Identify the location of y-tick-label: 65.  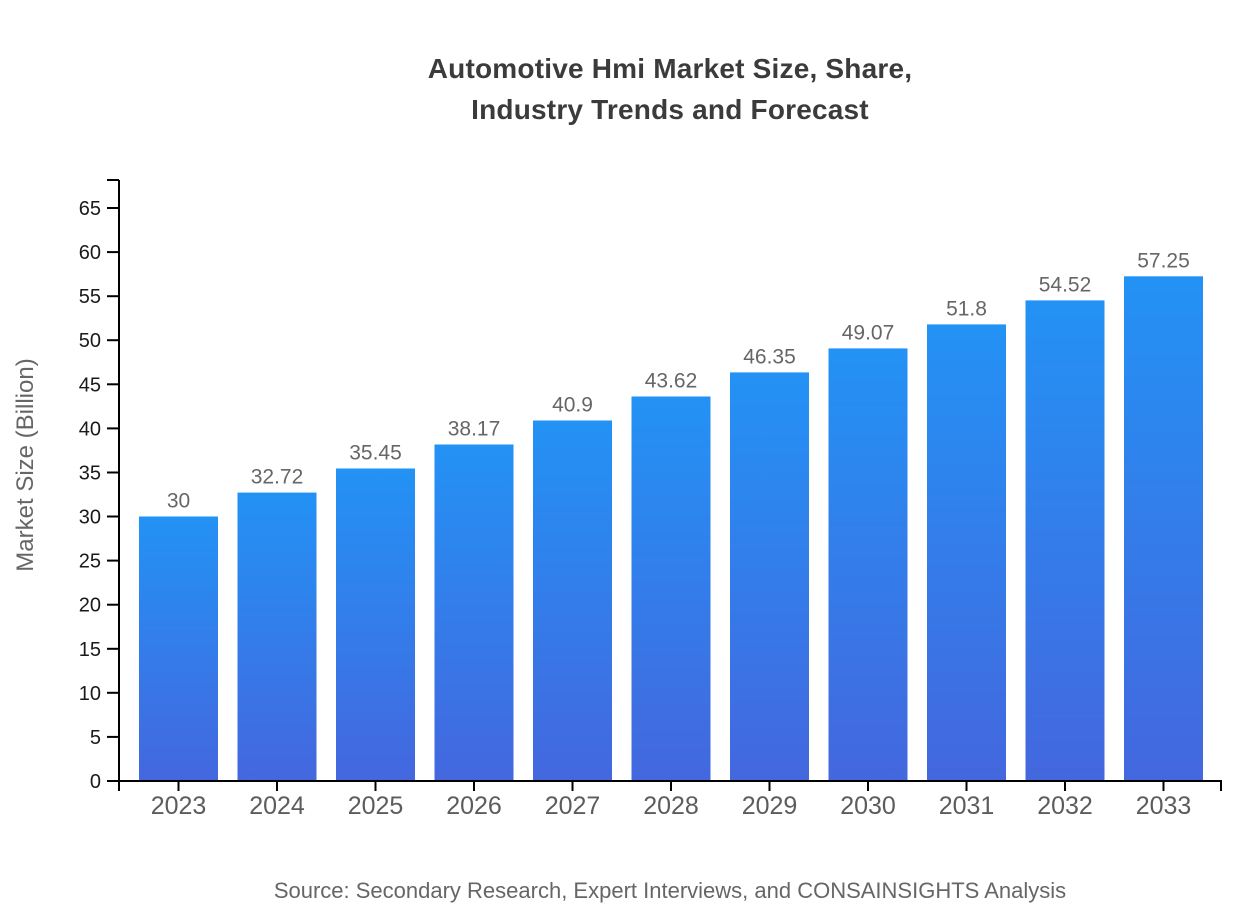
(90, 209).